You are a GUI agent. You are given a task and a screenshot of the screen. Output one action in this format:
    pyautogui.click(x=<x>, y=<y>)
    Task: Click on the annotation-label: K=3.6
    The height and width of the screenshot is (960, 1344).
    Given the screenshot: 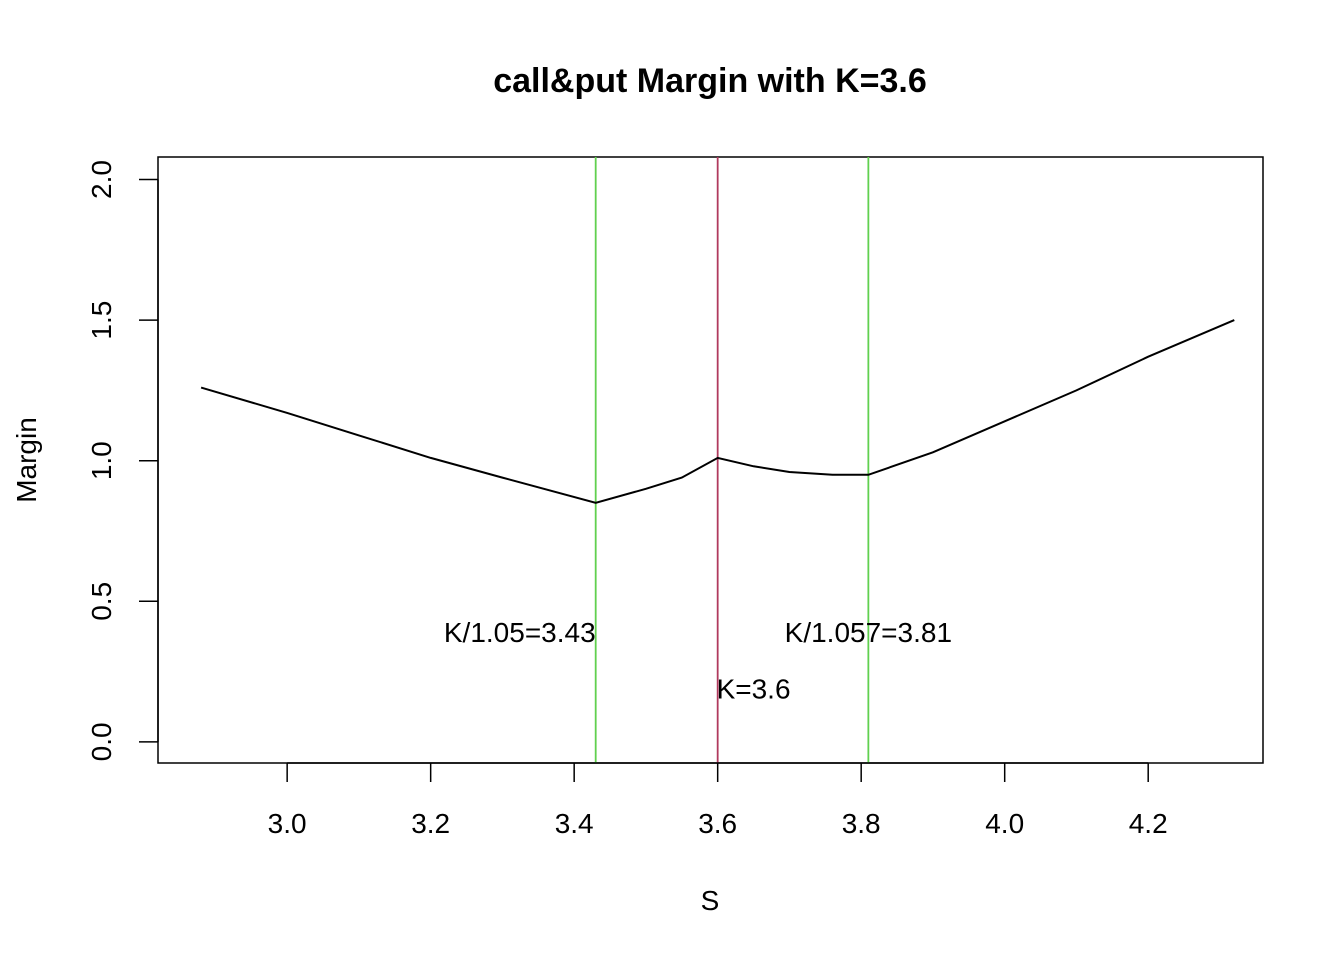 What is the action you would take?
    pyautogui.click(x=754, y=688)
    